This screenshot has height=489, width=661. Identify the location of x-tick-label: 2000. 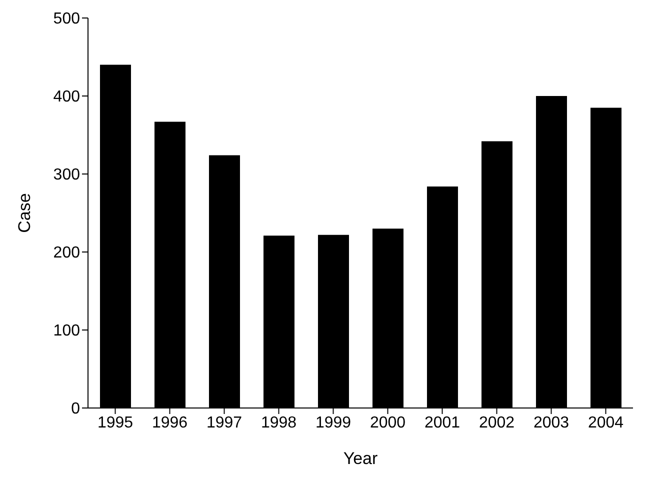
(388, 423).